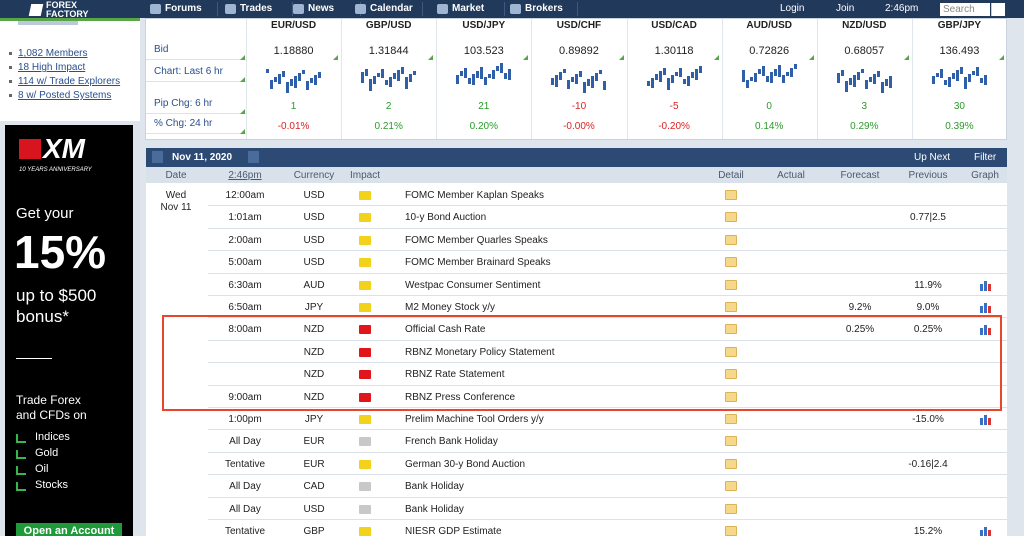 The image size is (1024, 536). What do you see at coordinates (321, 8) in the screenshot?
I see `nav-link: News` at bounding box center [321, 8].